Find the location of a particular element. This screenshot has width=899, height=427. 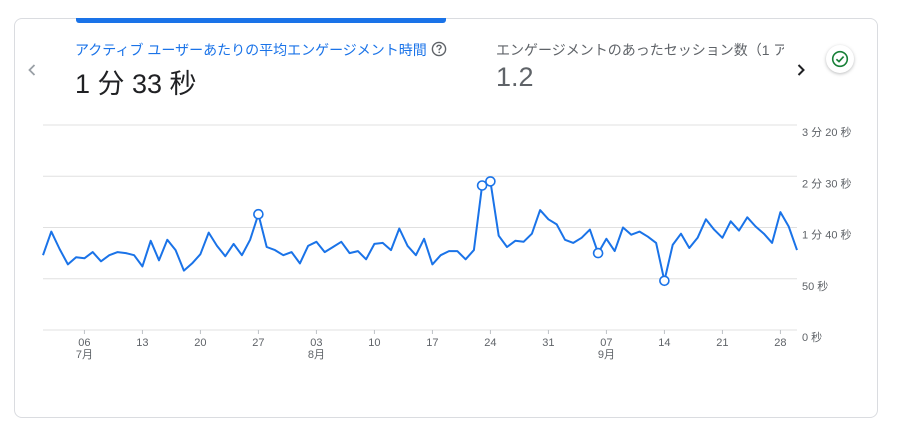

x-tick-label: 13 is located at coordinates (142, 343).